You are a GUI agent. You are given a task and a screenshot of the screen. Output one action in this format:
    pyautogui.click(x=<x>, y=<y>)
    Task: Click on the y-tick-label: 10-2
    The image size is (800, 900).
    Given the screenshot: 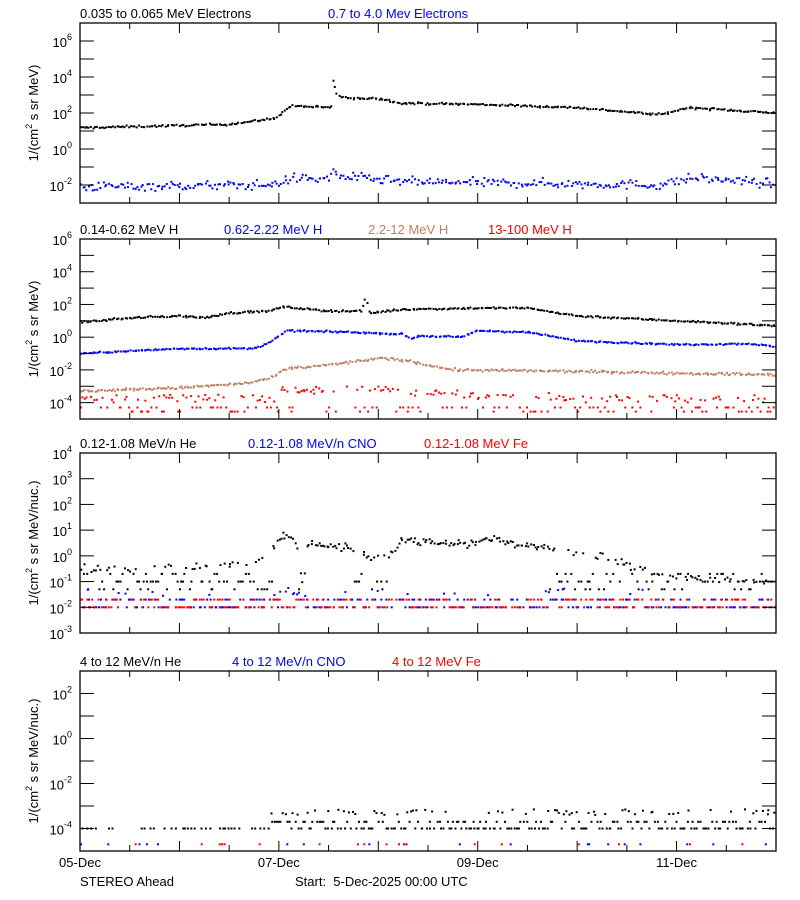 What is the action you would take?
    pyautogui.click(x=61, y=784)
    